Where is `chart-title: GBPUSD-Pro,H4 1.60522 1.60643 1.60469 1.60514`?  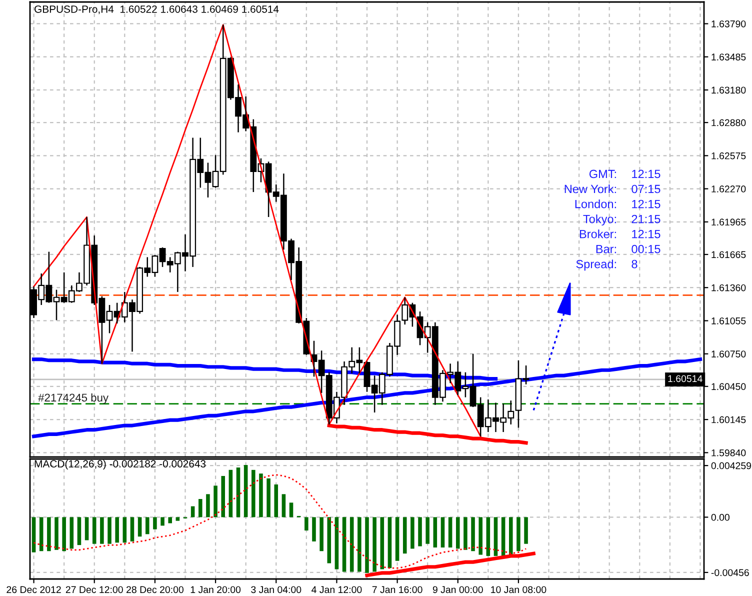
chart-title: GBPUSD-Pro,H4 1.60522 1.60643 1.60469 1.60514 is located at coordinates (156, 9).